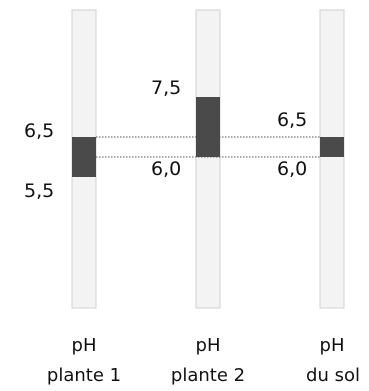  I want to click on caption-plante-2-line2: plante 2, so click(208, 375).